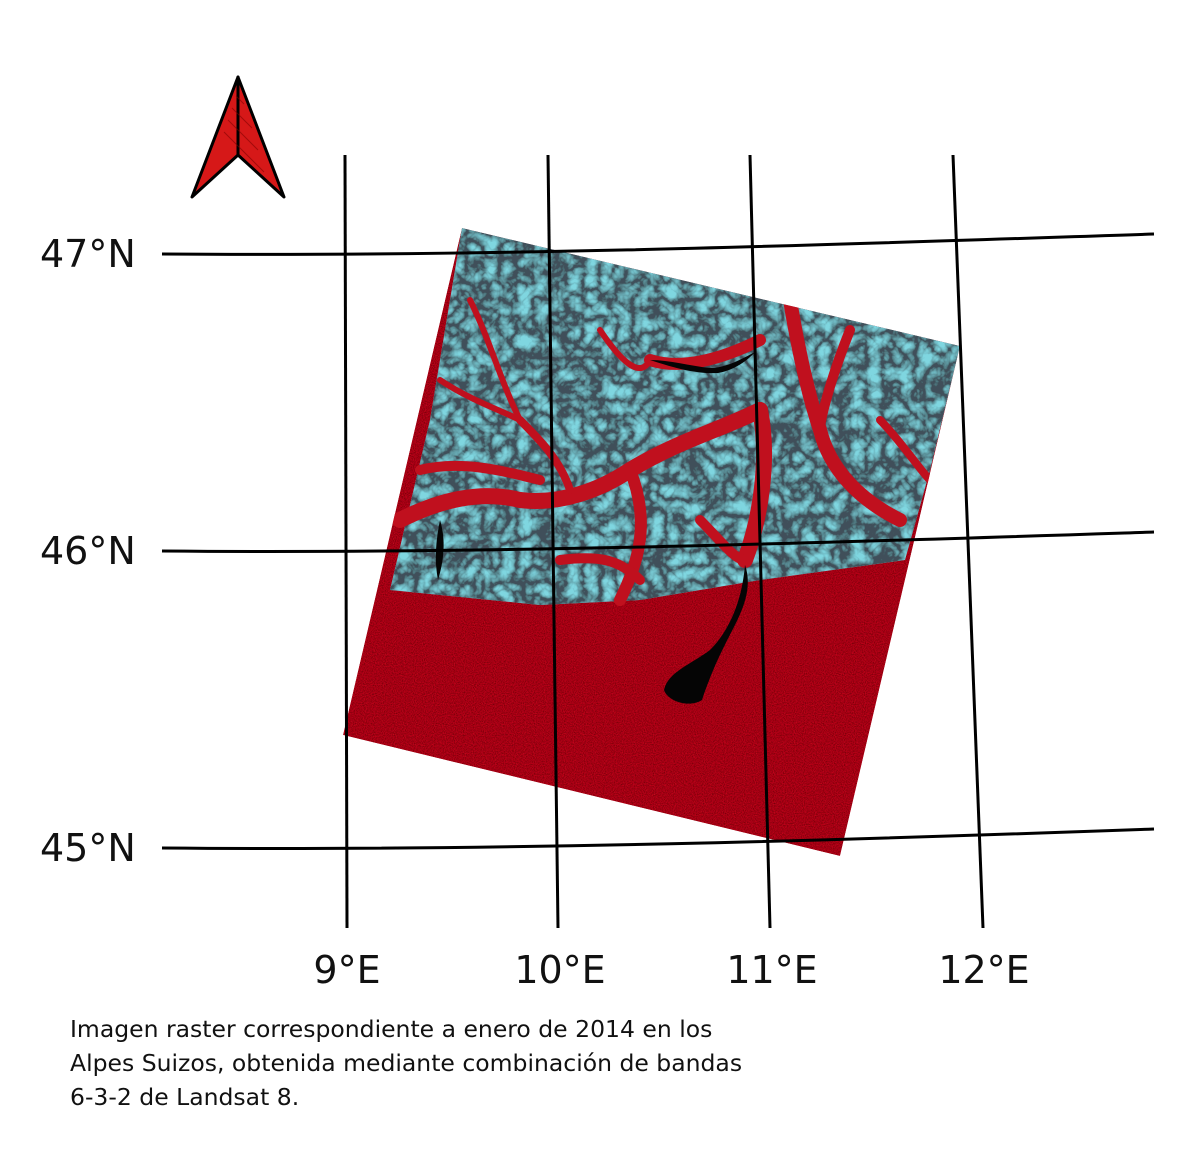 Image resolution: width=1204 pixels, height=1175 pixels. Describe the element at coordinates (984, 970) in the screenshot. I see `longitude-label-12: 12°E` at that location.